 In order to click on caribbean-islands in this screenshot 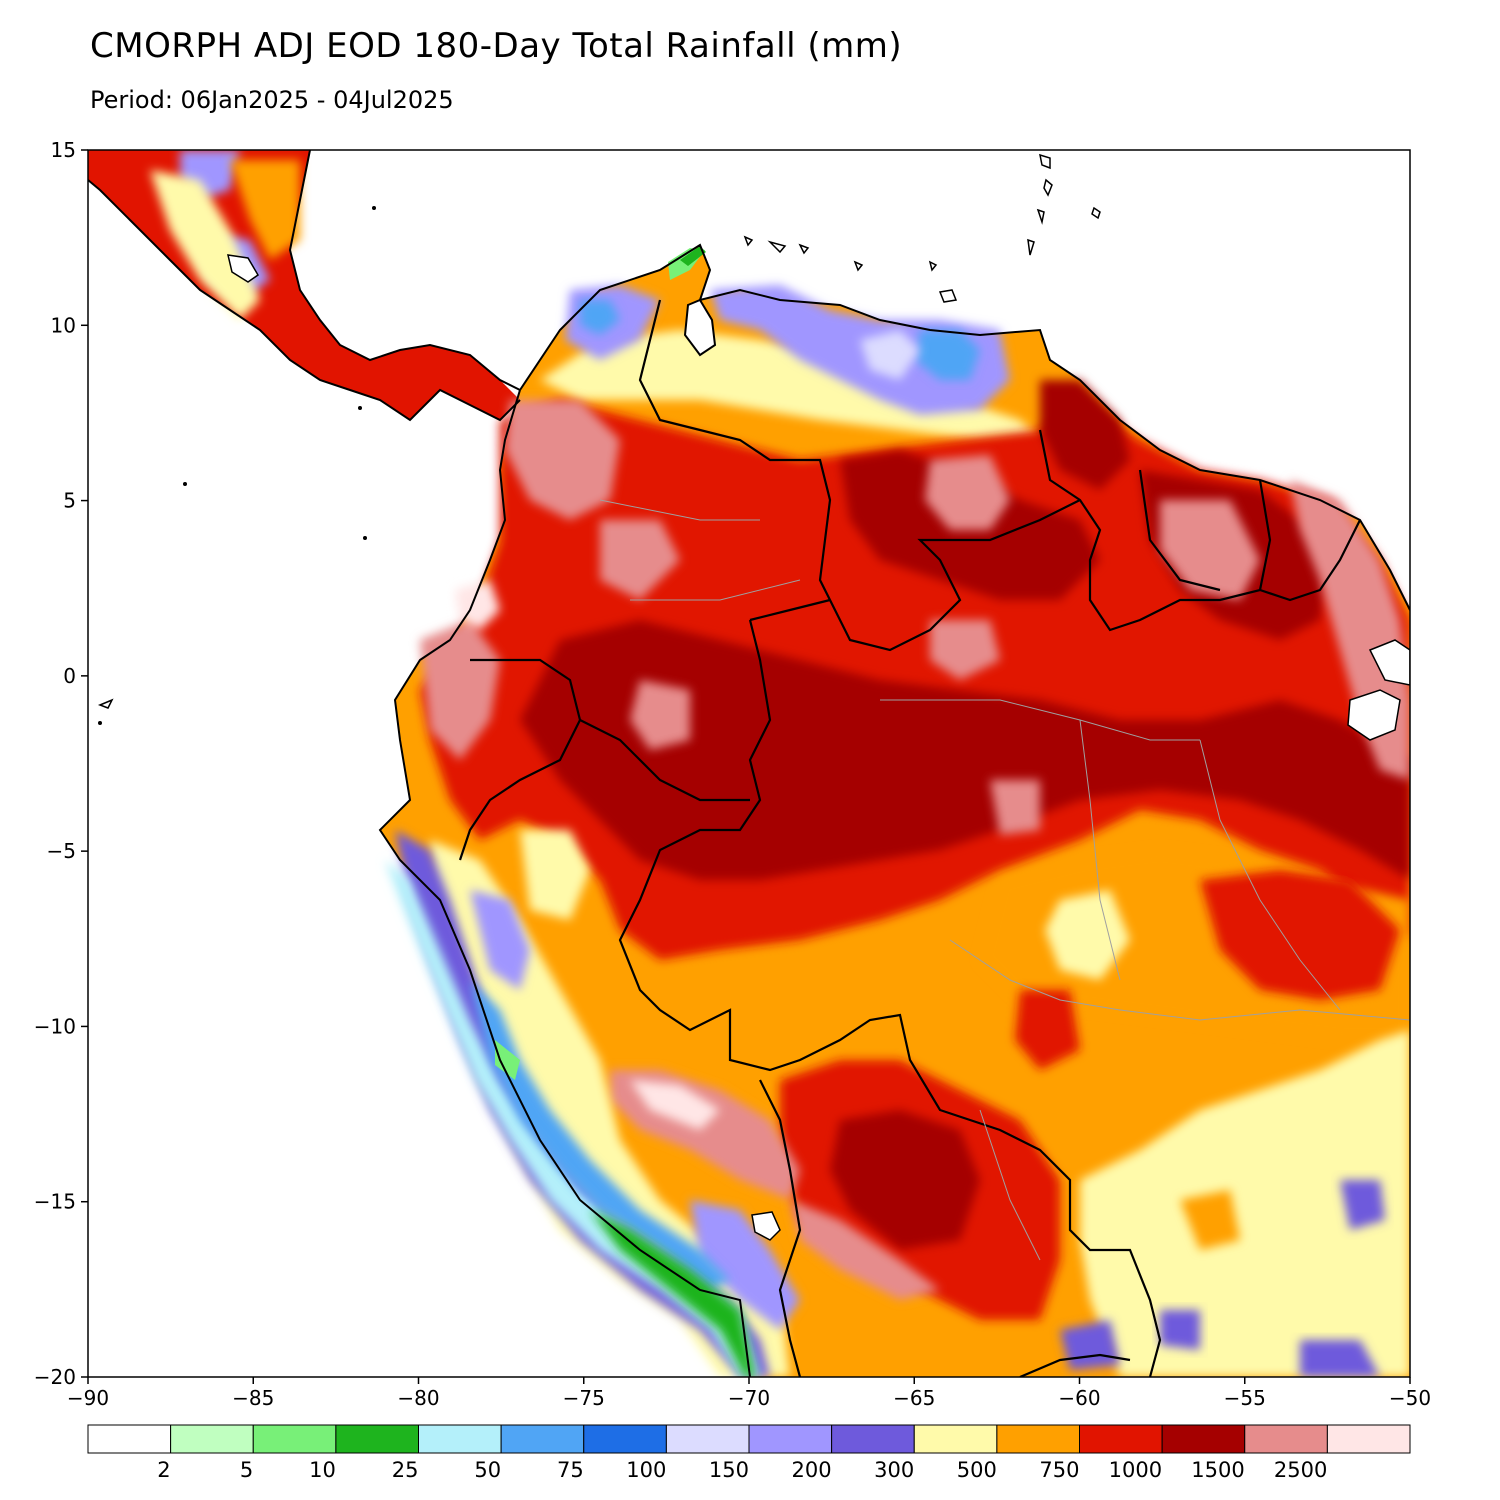, I will do `click(922, 228)`.